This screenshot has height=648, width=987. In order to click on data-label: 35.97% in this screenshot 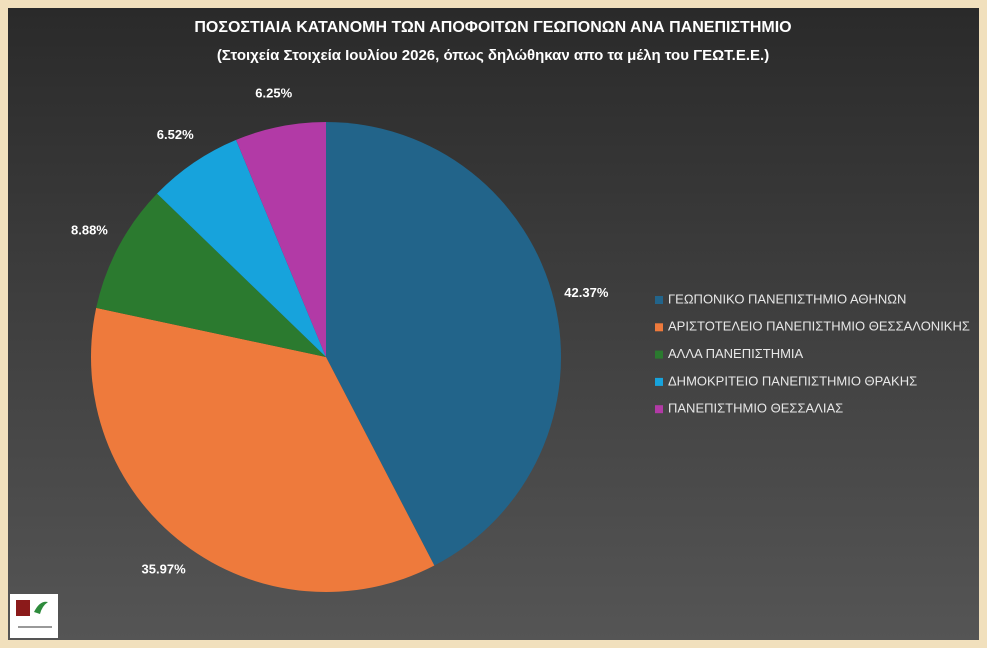, I will do `click(164, 569)`.